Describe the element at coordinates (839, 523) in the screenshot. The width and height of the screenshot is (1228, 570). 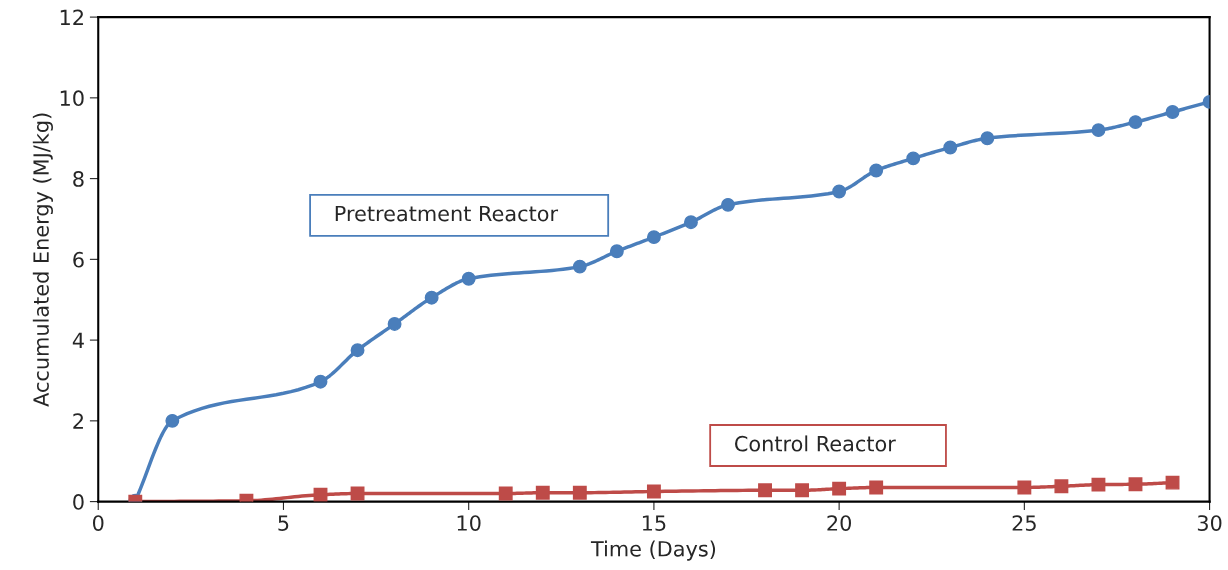
I see `x-tick-label: 20` at that location.